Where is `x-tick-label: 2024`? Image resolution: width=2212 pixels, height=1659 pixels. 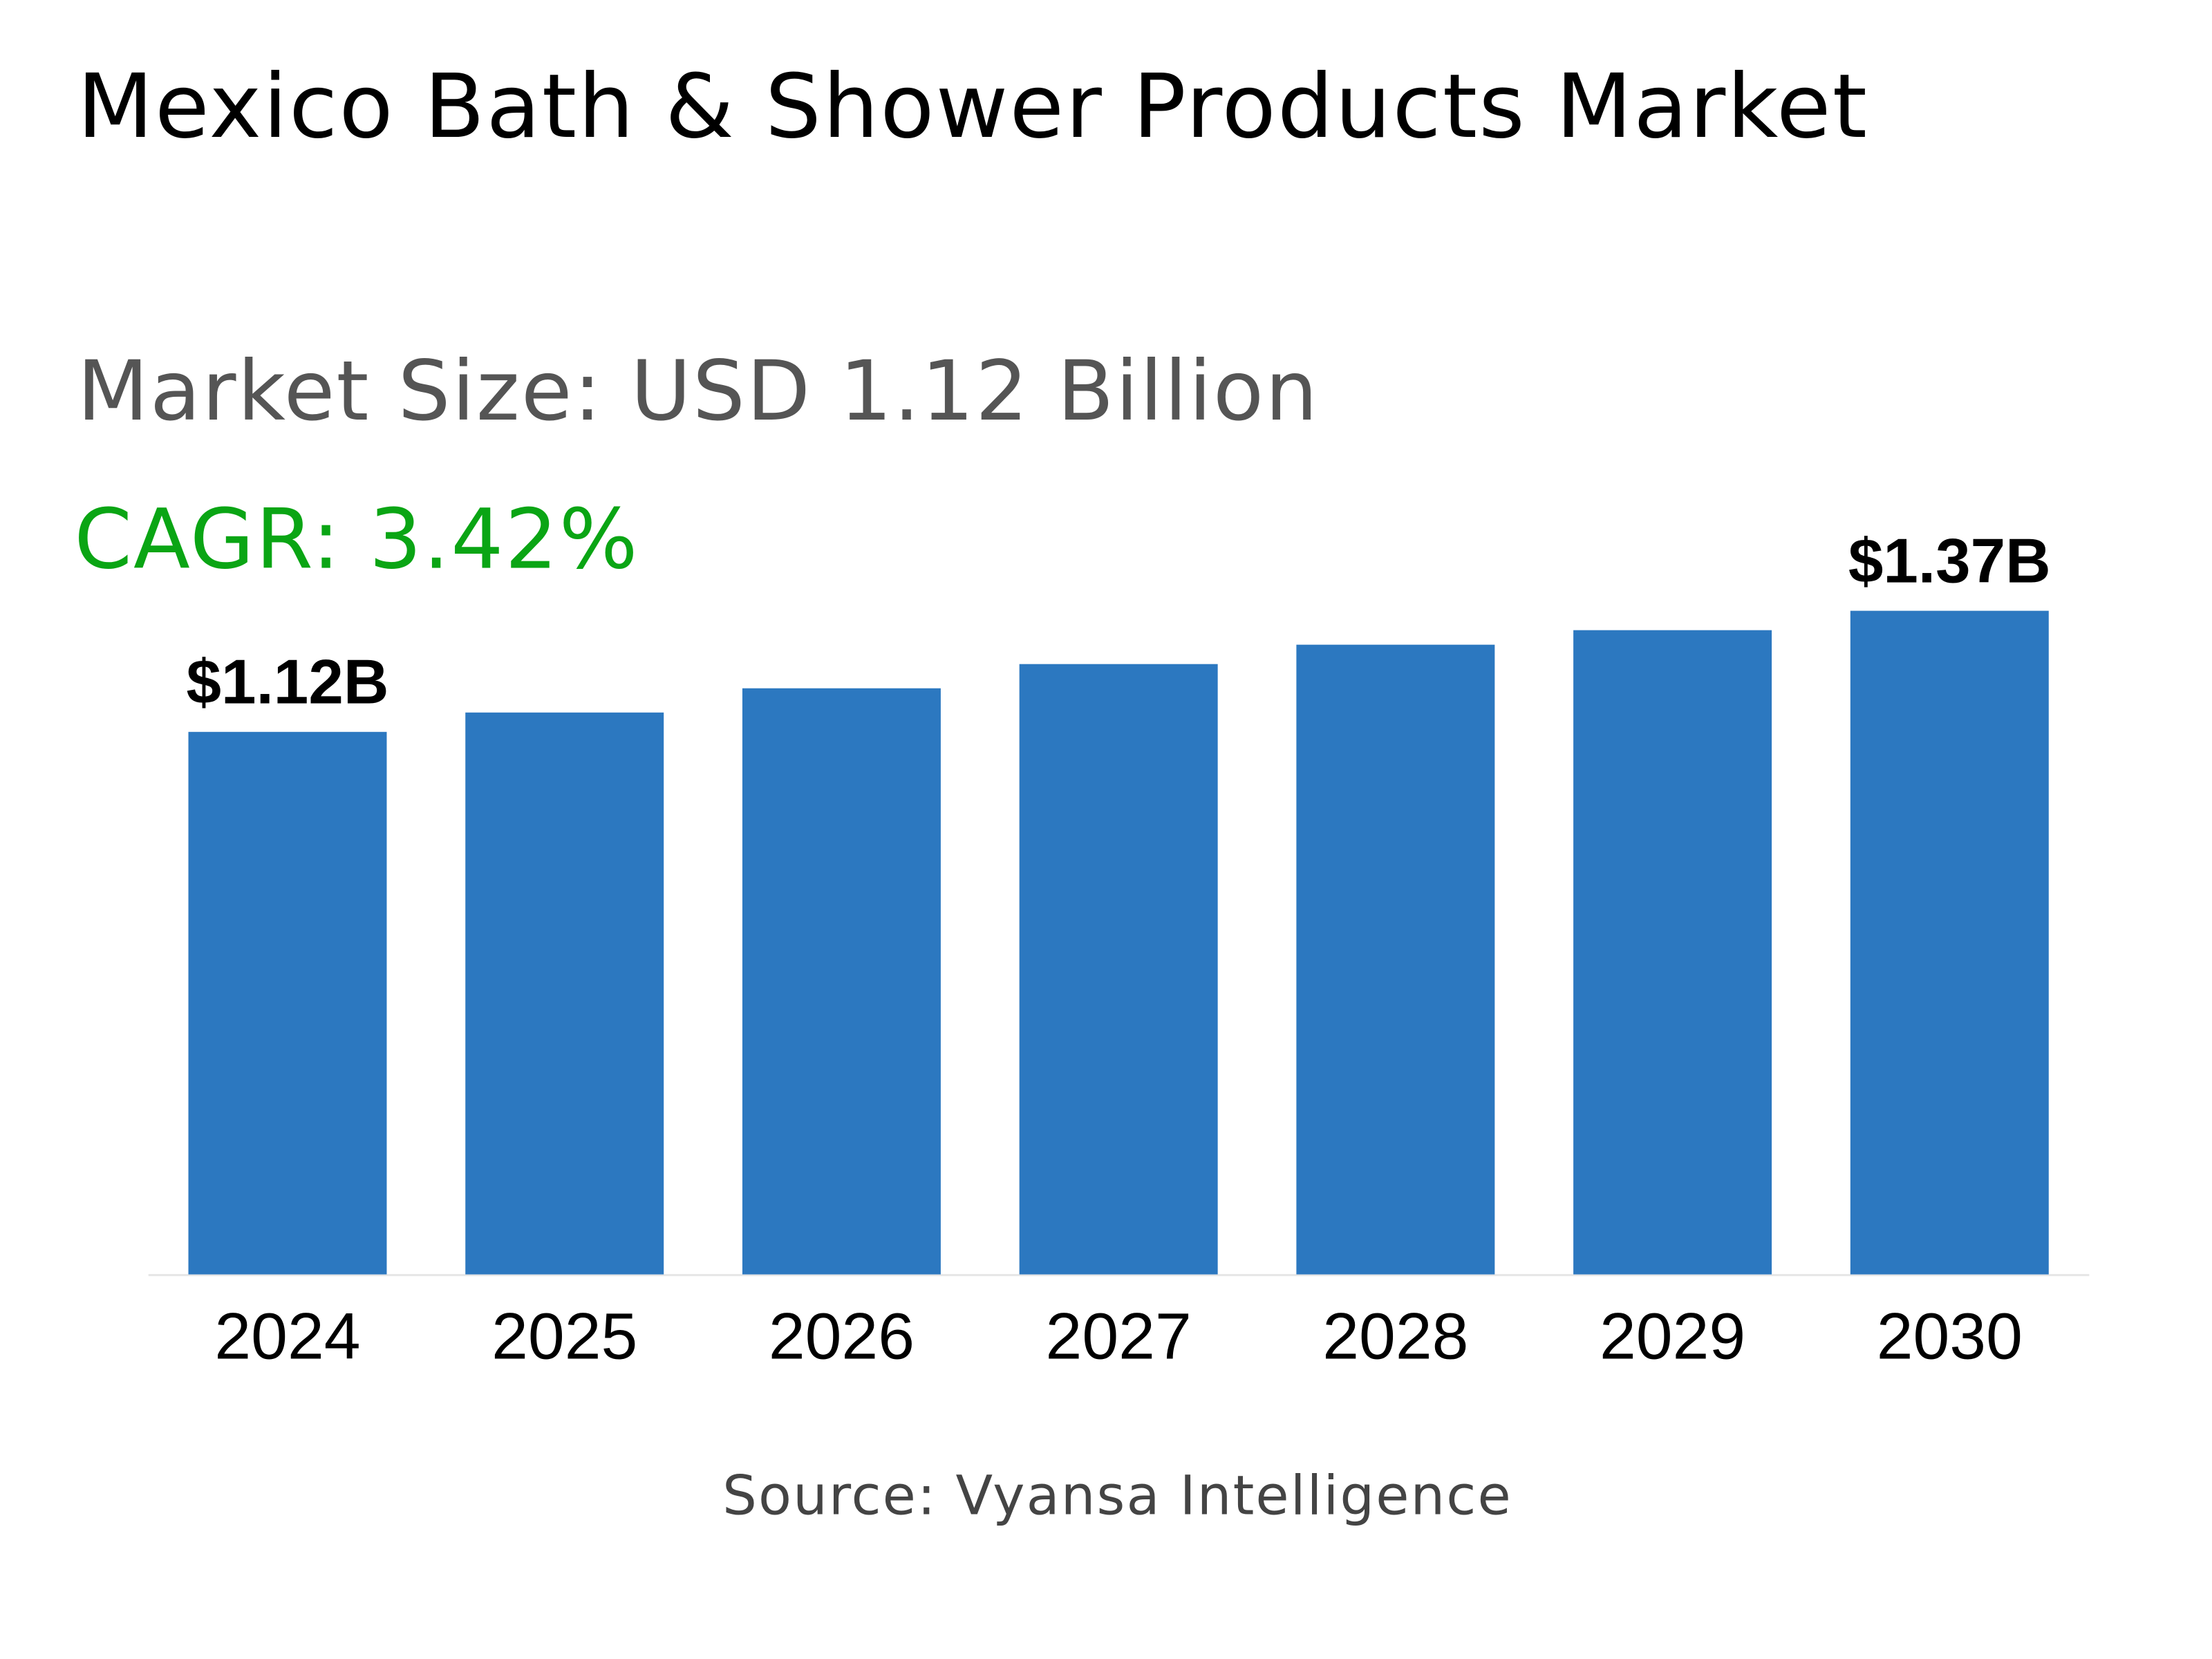
x-tick-label: 2024 is located at coordinates (287, 1337).